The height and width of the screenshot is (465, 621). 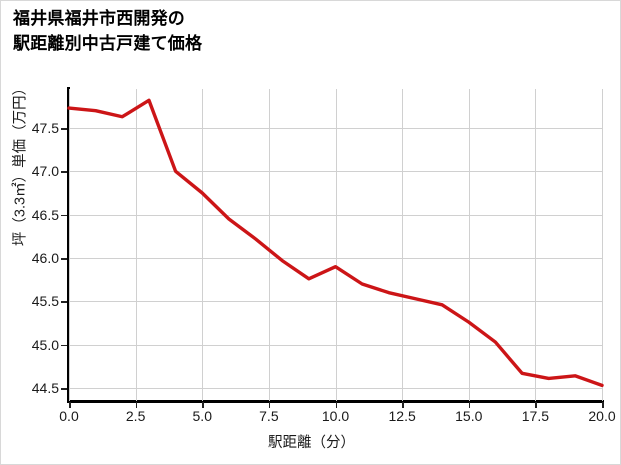 What do you see at coordinates (202, 416) in the screenshot?
I see `x-tick-label: 5.0` at bounding box center [202, 416].